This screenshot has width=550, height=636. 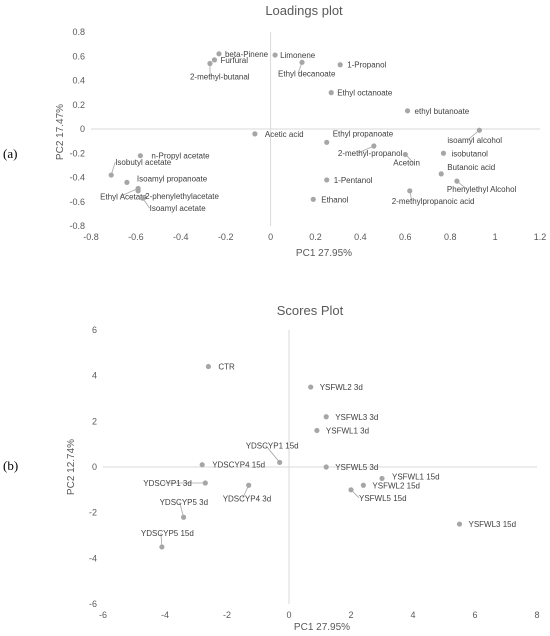 I want to click on point-label: n-Propyl acetate, so click(x=180, y=156).